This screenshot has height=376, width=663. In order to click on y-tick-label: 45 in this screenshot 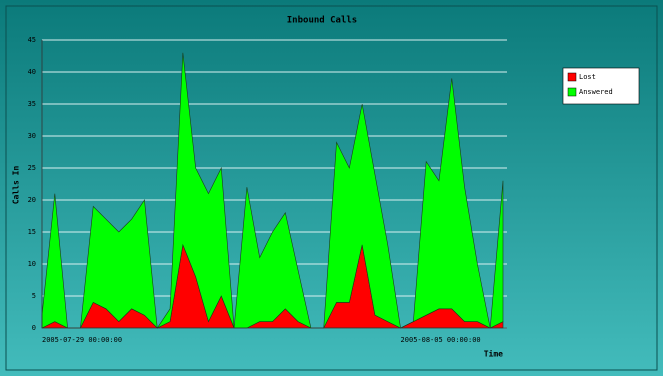, I will do `click(32, 40)`.